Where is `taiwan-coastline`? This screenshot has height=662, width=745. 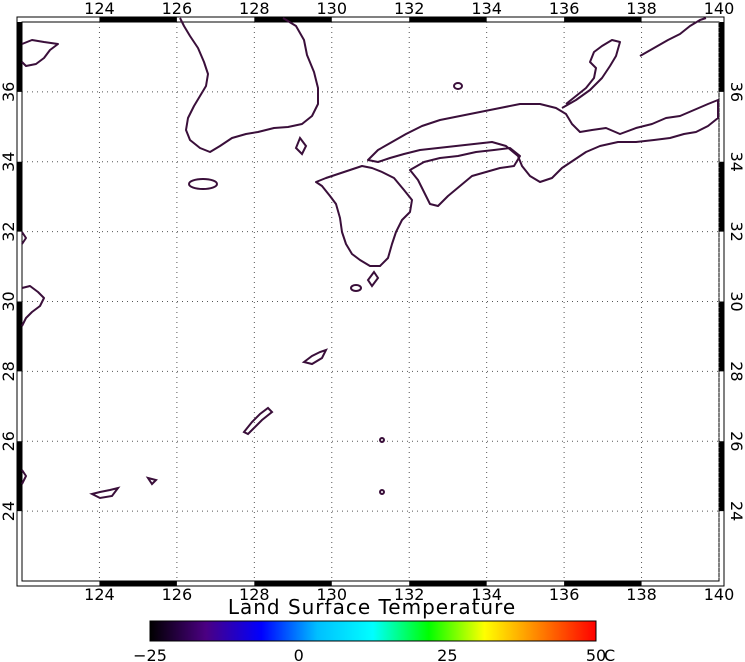
taiwan-coastline is located at coordinates (24, 477).